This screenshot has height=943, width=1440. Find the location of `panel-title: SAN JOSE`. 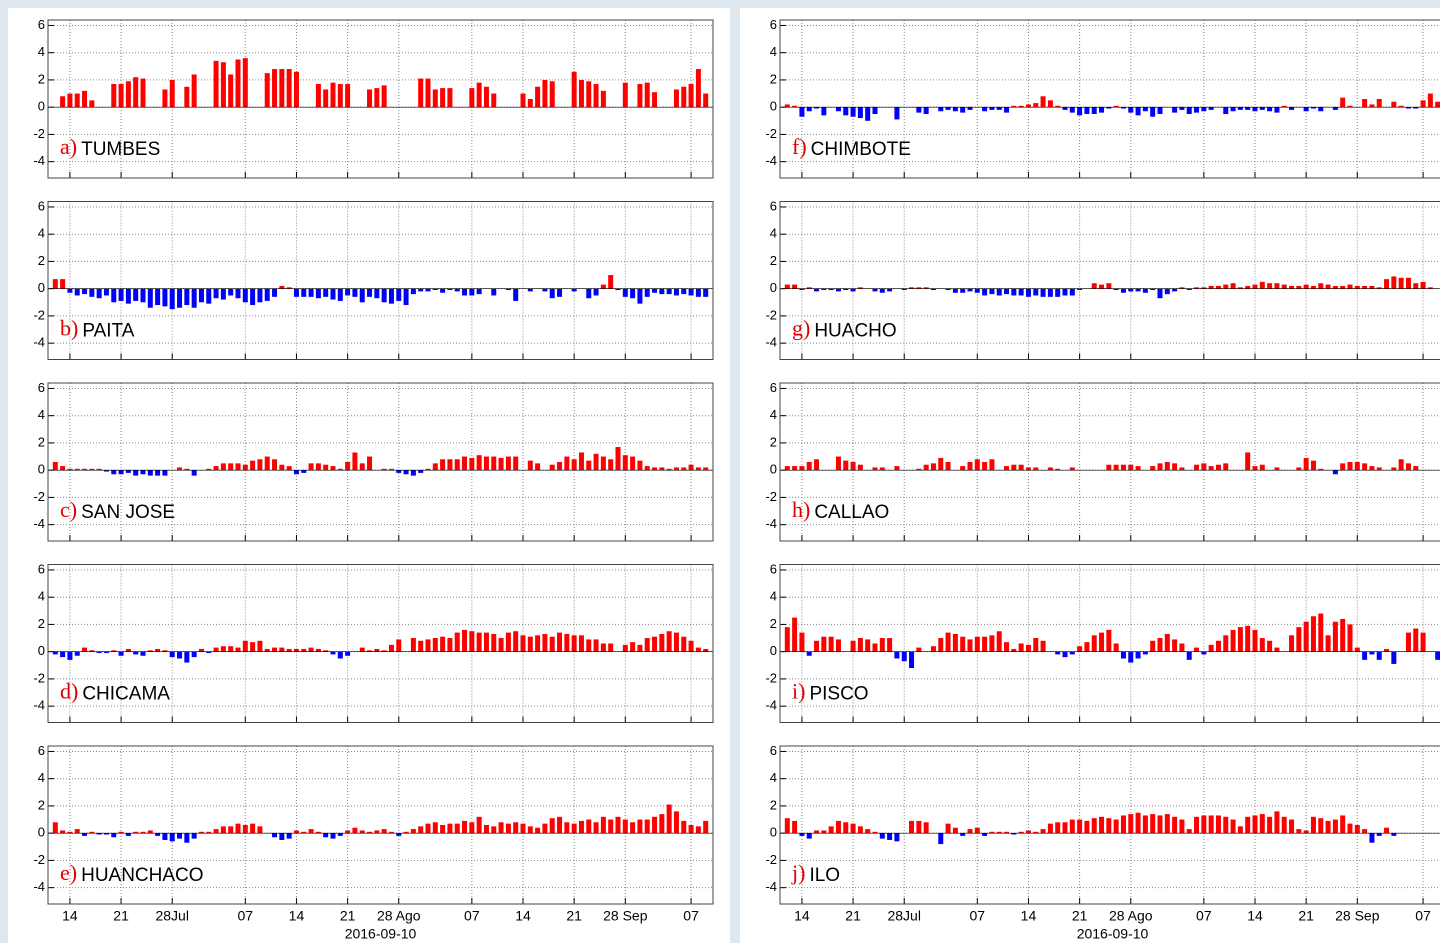

panel-title: SAN JOSE is located at coordinates (128, 512).